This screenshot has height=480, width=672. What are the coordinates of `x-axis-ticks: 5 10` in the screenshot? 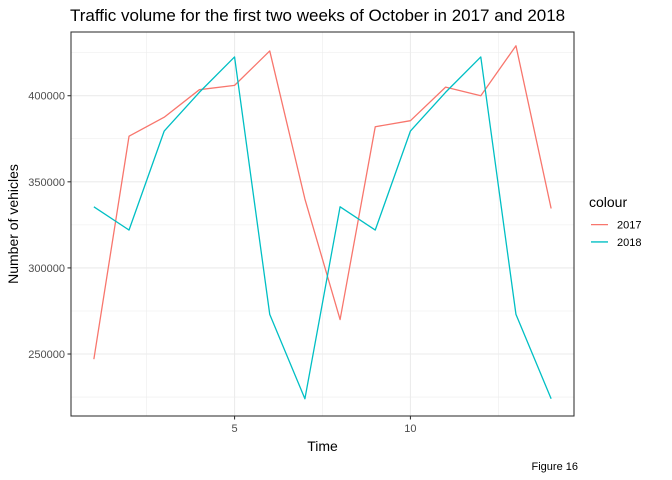 It's located at (324, 425).